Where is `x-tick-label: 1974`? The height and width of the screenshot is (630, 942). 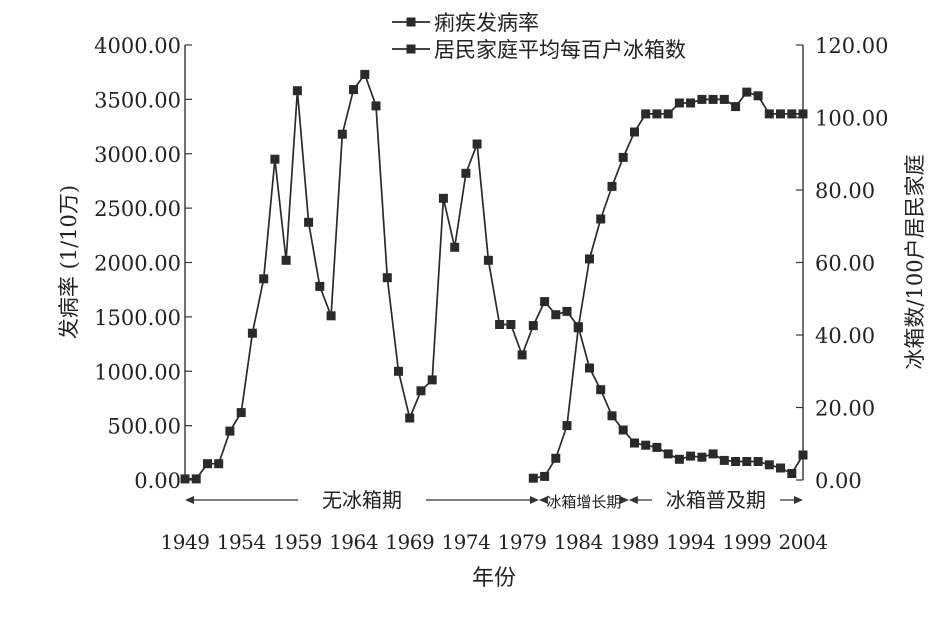
x-tick-label: 1974 is located at coordinates (465, 542).